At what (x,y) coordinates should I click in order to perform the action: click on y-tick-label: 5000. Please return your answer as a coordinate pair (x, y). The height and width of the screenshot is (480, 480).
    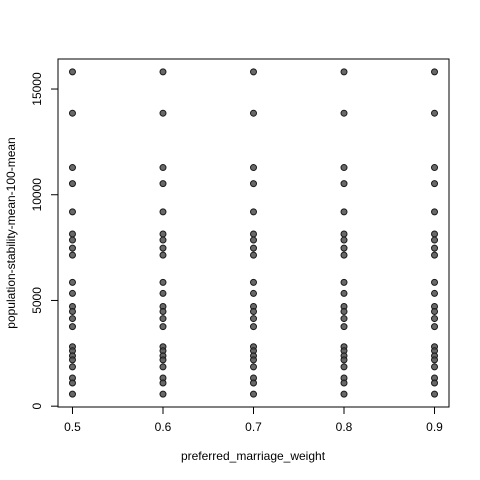
    Looking at the image, I should click on (37, 300).